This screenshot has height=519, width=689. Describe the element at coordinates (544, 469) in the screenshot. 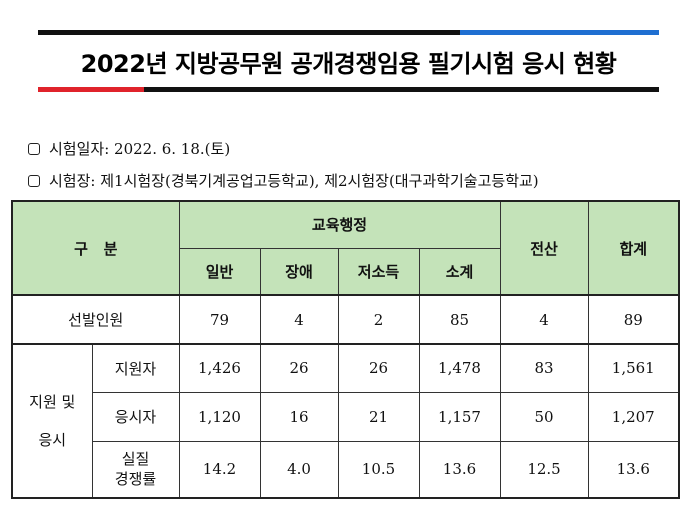

I see `cell: 12.5` at that location.